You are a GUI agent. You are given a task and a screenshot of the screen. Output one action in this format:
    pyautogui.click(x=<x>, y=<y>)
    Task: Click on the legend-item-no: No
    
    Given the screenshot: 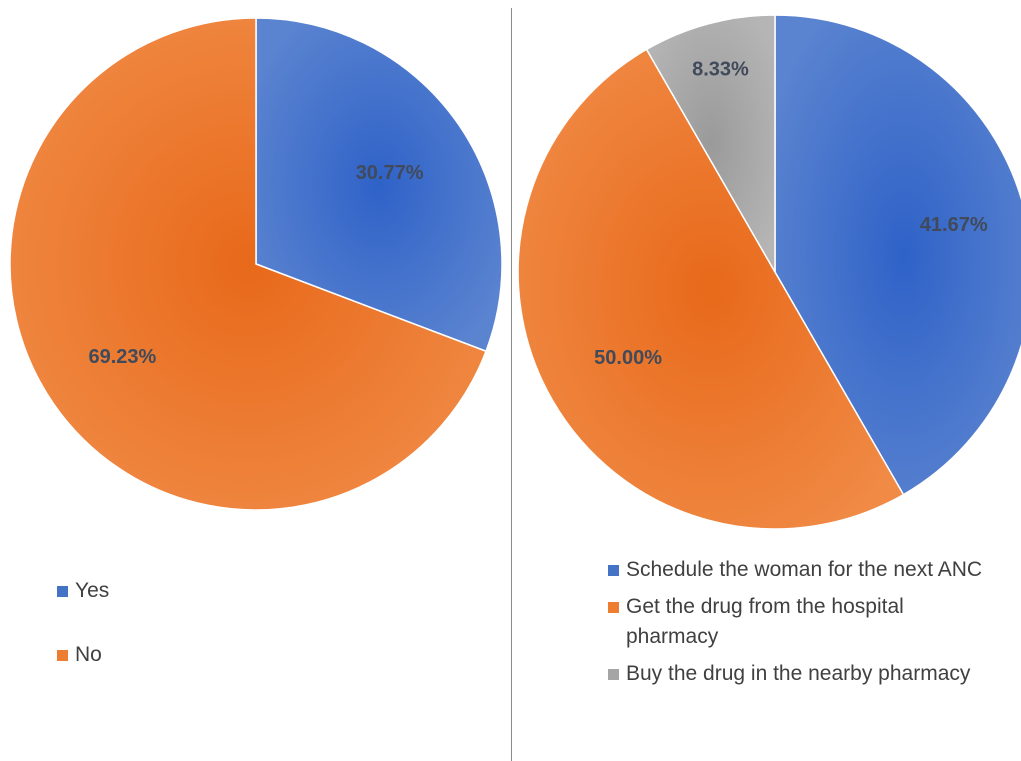 What is the action you would take?
    pyautogui.click(x=83, y=655)
    